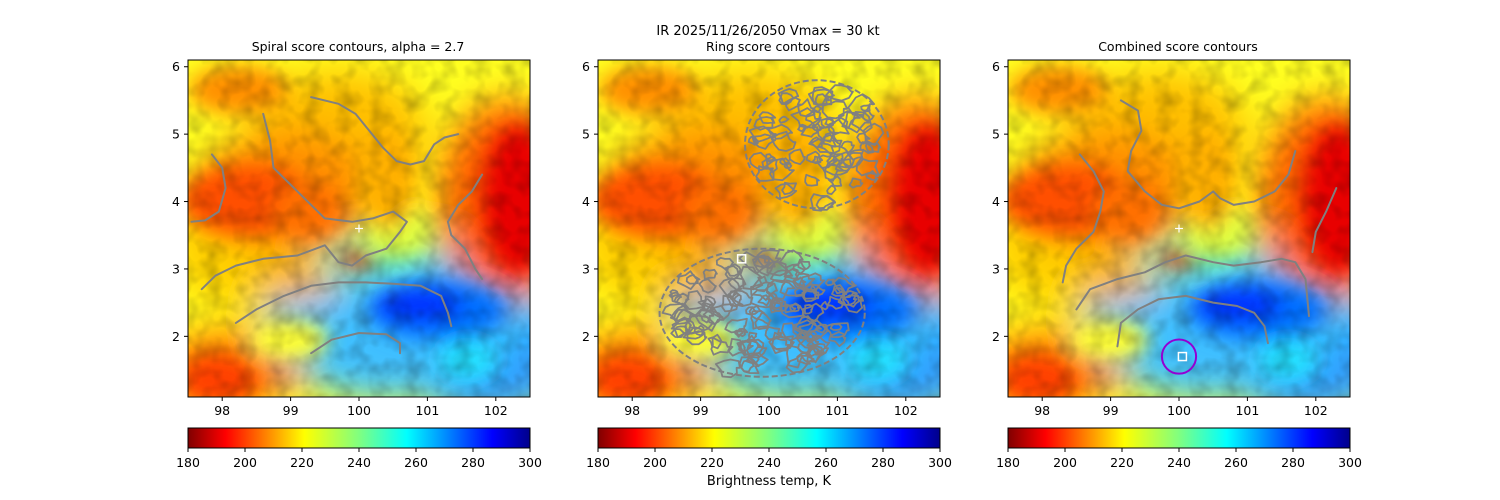  I want to click on ring-region-boundary, so click(762, 312).